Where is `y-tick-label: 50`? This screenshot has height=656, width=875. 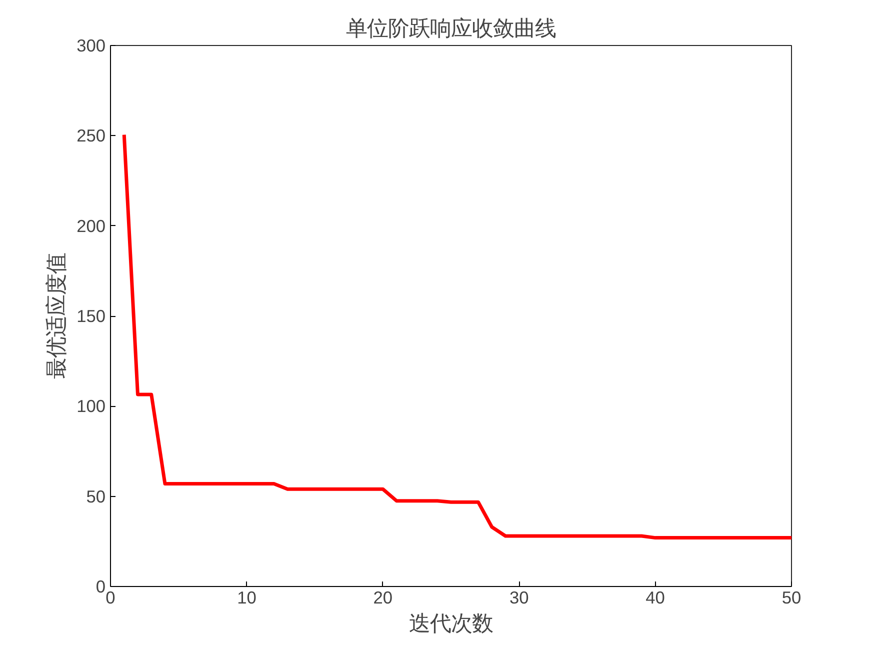 y-tick-label: 50 is located at coordinates (96, 496).